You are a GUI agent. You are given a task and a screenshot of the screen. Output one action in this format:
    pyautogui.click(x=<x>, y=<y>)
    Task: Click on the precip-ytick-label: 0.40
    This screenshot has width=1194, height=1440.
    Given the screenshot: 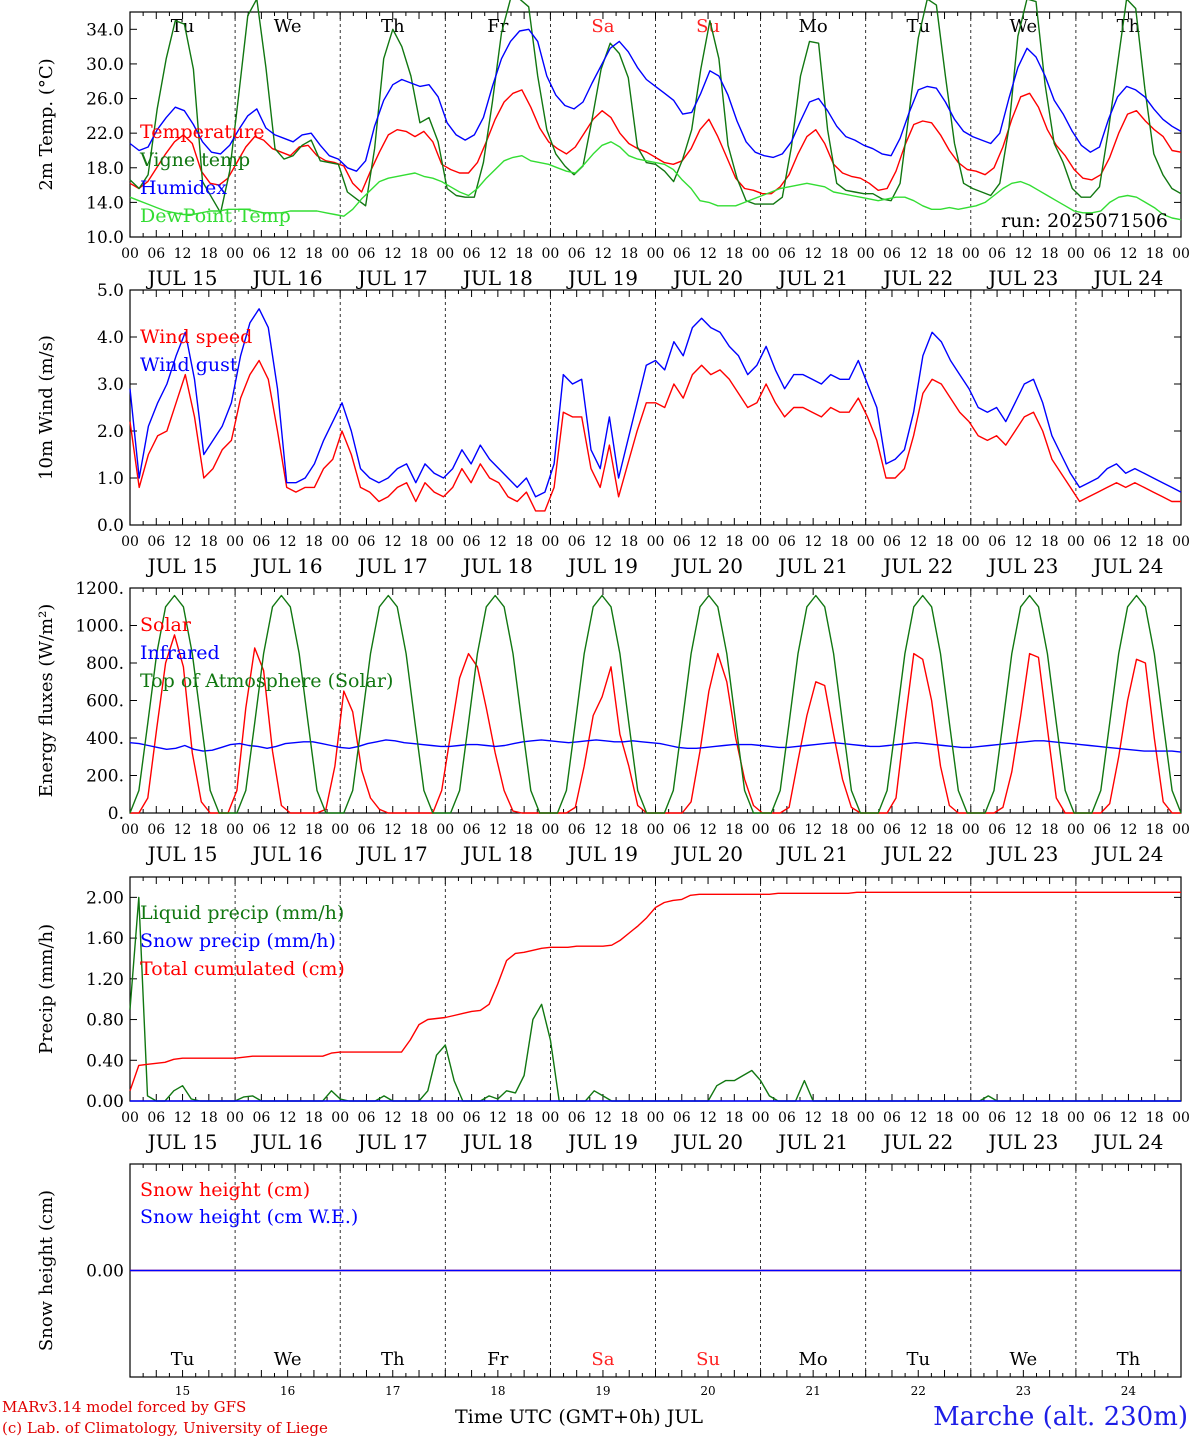 What is the action you would take?
    pyautogui.click(x=105, y=1061)
    